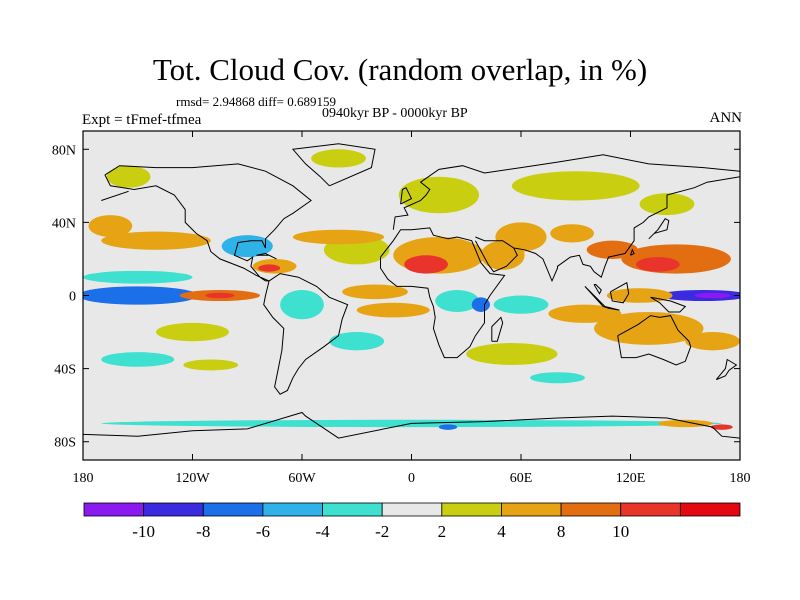 The image size is (800, 600). What do you see at coordinates (726, 118) in the screenshot?
I see `season-label: ANN` at bounding box center [726, 118].